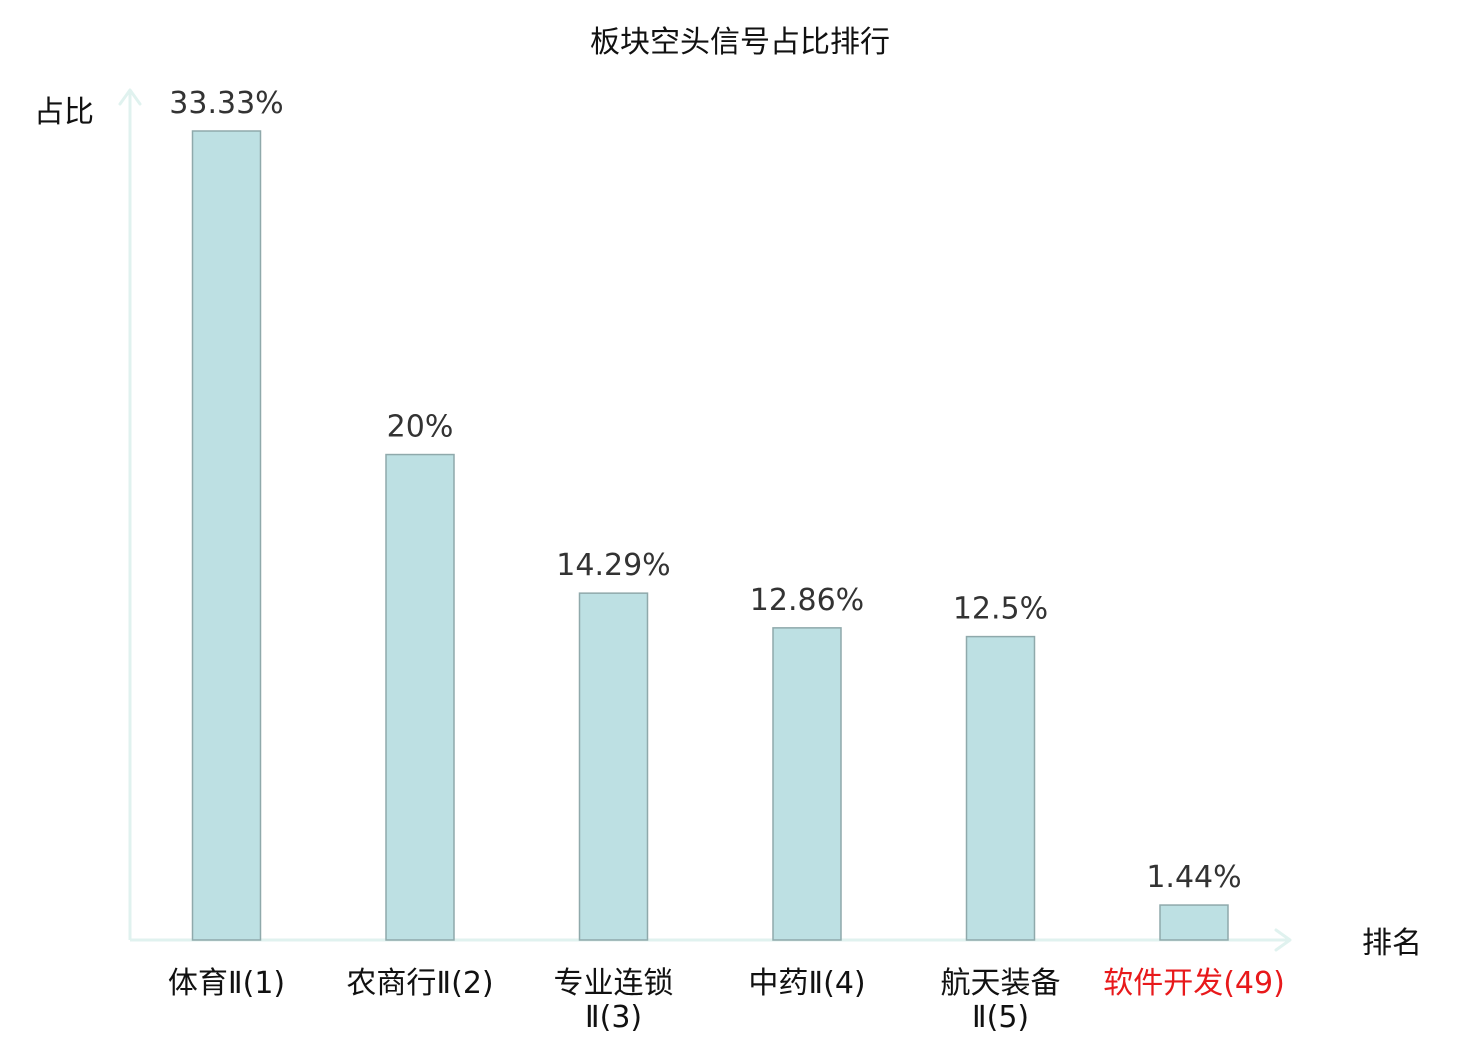 The height and width of the screenshot is (1044, 1480). I want to click on x-axis-label: 排名, so click(1392, 943).